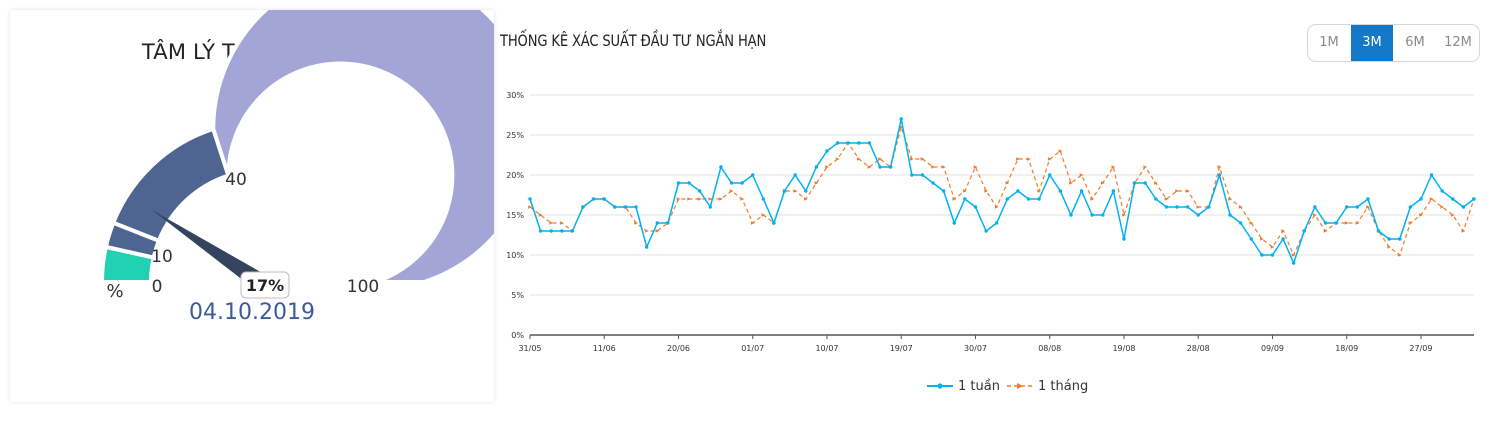 The image size is (1492, 425). What do you see at coordinates (1415, 42) in the screenshot?
I see `range-6m-button: 6M` at bounding box center [1415, 42].